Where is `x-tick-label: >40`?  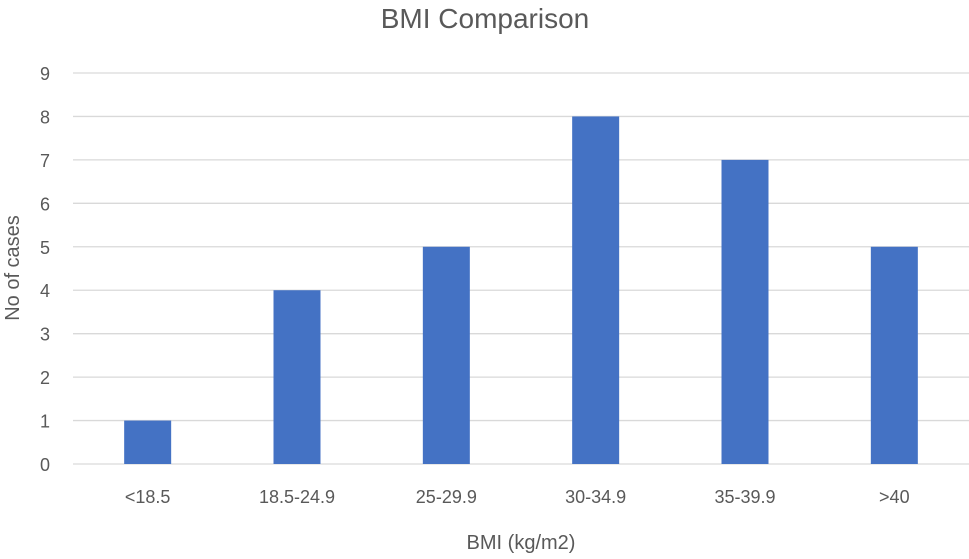
x-tick-label: >40 is located at coordinates (894, 497).